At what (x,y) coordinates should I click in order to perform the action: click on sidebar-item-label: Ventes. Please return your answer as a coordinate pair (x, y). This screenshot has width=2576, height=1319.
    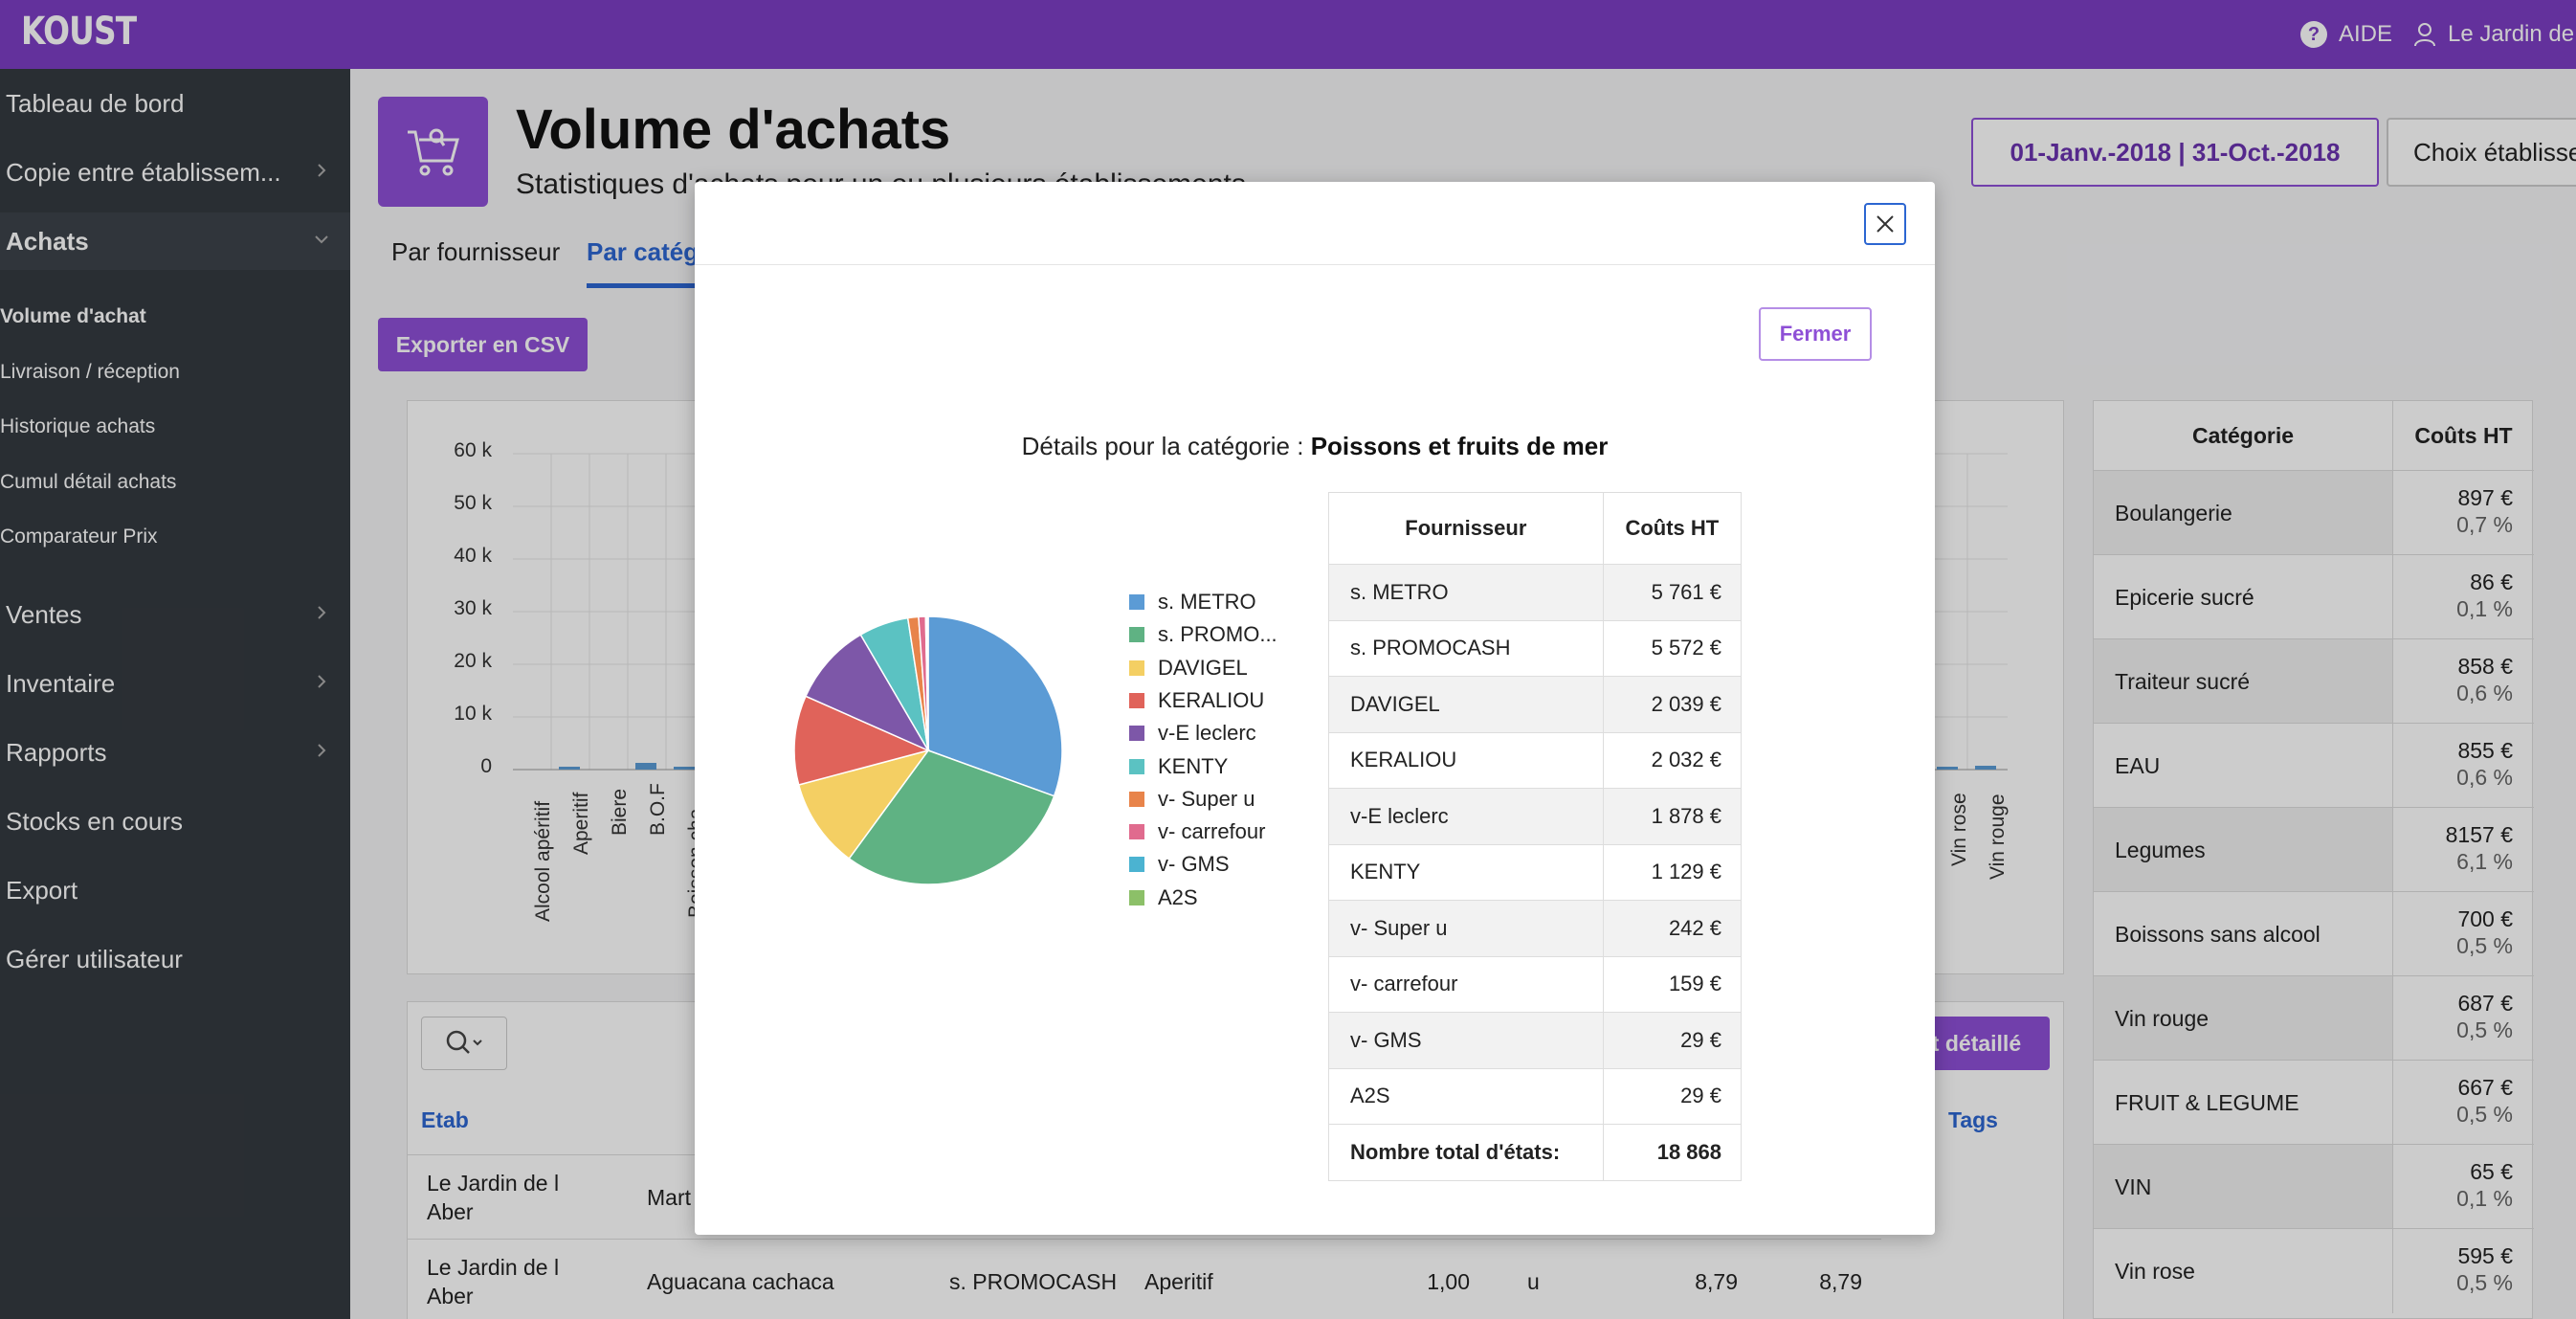
    Looking at the image, I should click on (44, 614).